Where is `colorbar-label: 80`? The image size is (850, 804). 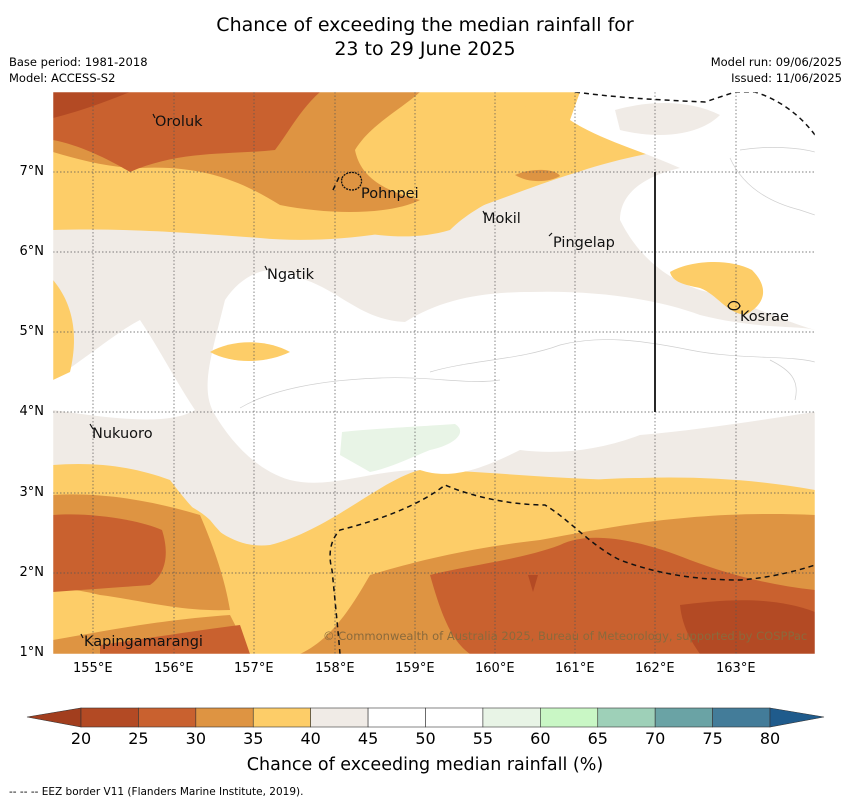
colorbar-label: 80 is located at coordinates (770, 738).